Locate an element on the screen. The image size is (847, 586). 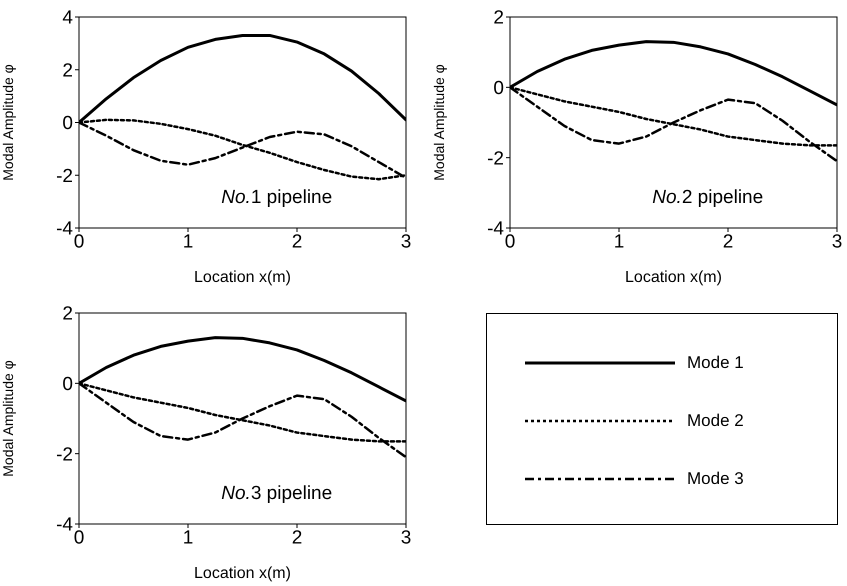
text: Mode 2 is located at coordinates (715, 421).